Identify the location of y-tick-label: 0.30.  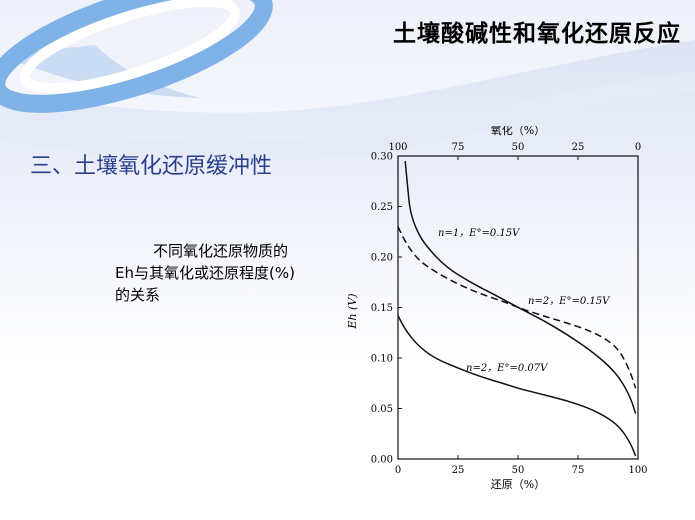
(382, 157).